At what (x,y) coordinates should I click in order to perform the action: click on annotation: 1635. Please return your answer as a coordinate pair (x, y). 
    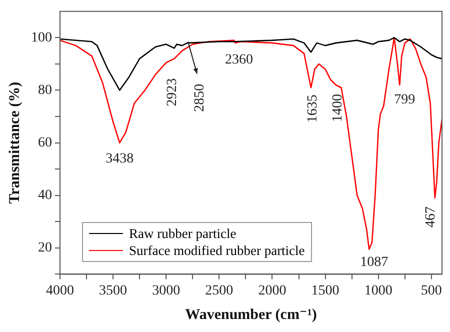
    Looking at the image, I should click on (313, 108).